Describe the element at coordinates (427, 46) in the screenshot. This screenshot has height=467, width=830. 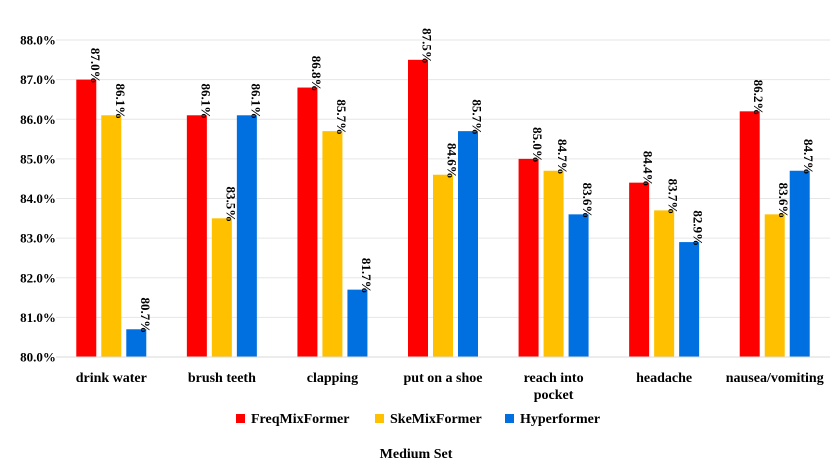
I see `data-label: 87.5%` at that location.